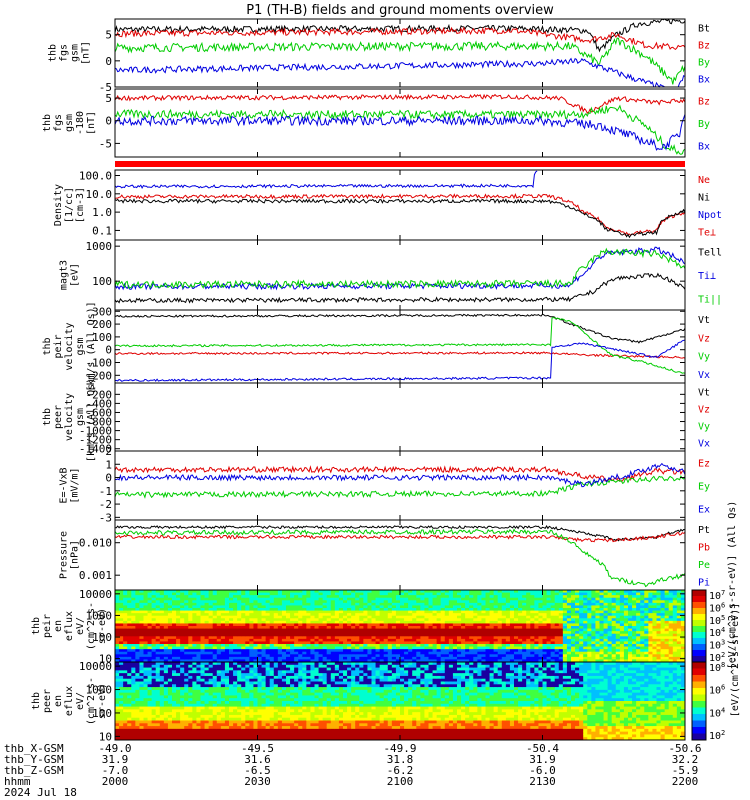 The height and width of the screenshot is (800, 750). I want to click on series-line-Ni, so click(400, 218).